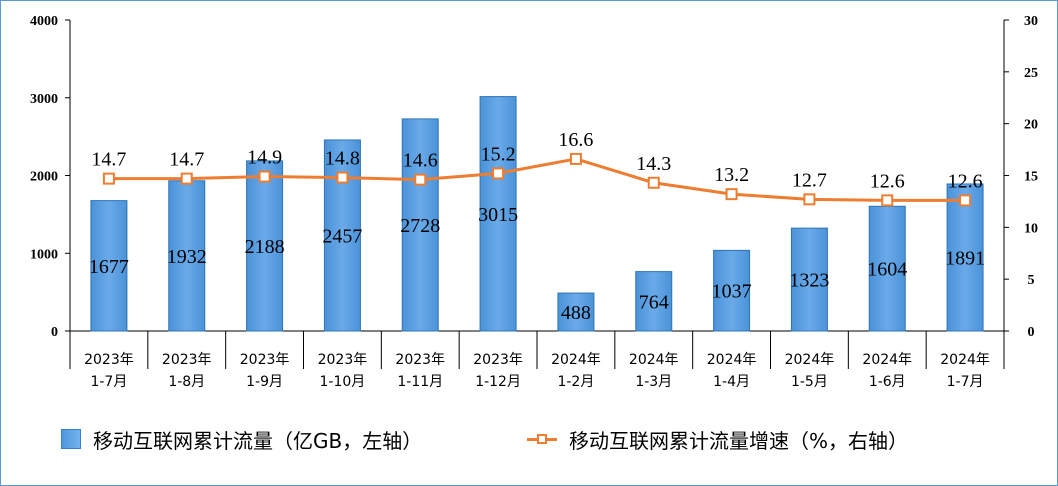 Image resolution: width=1058 pixels, height=486 pixels. What do you see at coordinates (1031, 280) in the screenshot?
I see `y-right-tick-label: 5` at bounding box center [1031, 280].